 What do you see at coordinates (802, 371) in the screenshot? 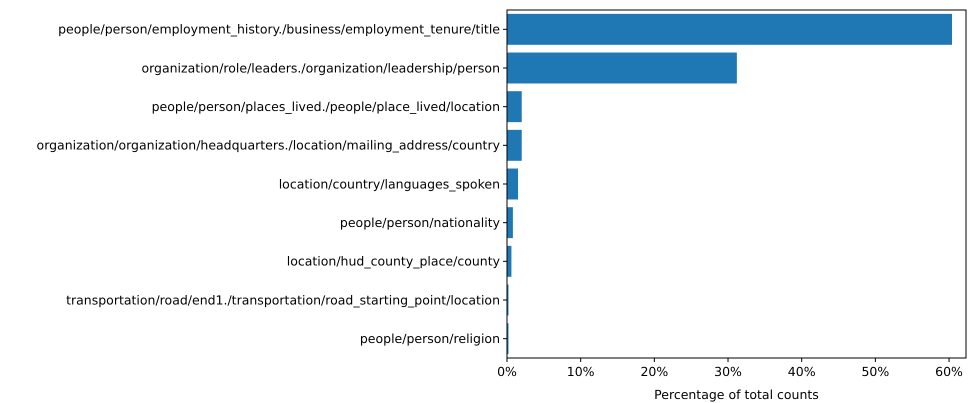
I see `x-tick-label: 40%` at bounding box center [802, 371].